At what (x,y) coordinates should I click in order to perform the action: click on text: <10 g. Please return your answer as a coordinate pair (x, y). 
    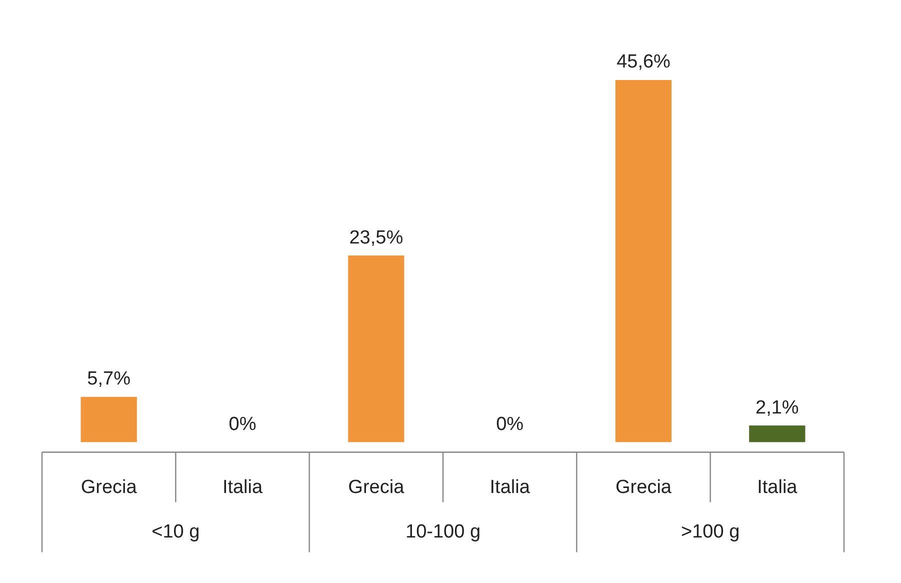
    Looking at the image, I should click on (176, 531).